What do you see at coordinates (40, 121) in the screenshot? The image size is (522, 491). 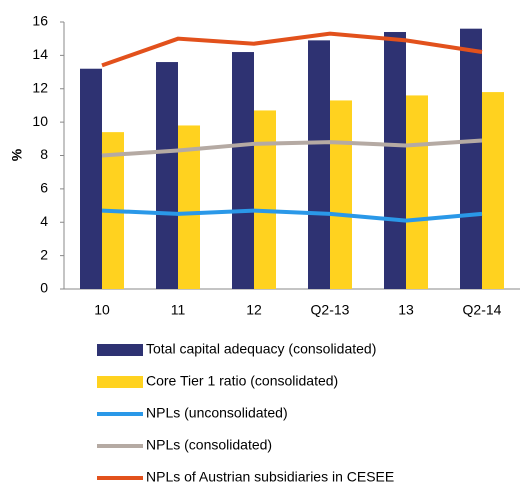 I see `y-tick-label: 10` at bounding box center [40, 121].